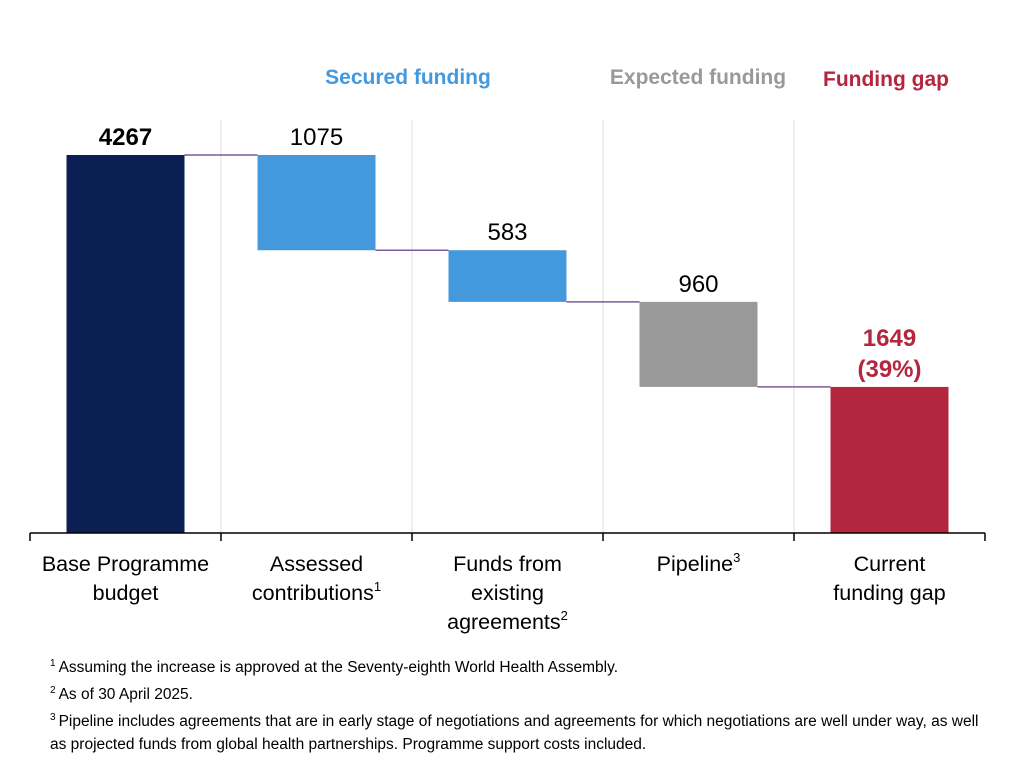  What do you see at coordinates (507, 593) in the screenshot?
I see `category-label: Funds from existing agreements2` at bounding box center [507, 593].